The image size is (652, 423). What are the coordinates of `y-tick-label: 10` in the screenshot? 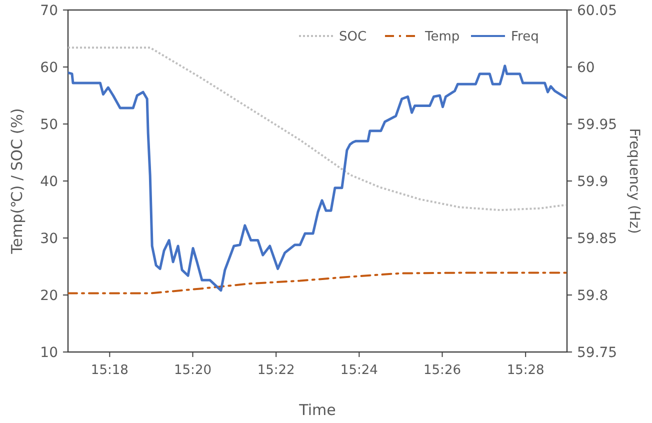 It's located at (49, 352).